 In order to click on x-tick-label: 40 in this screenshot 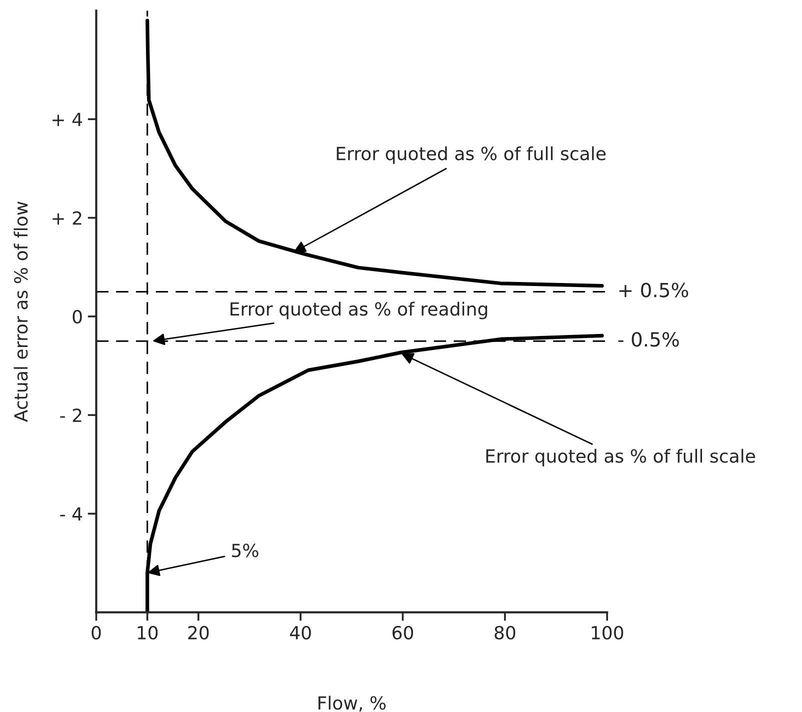, I will do `click(300, 633)`.